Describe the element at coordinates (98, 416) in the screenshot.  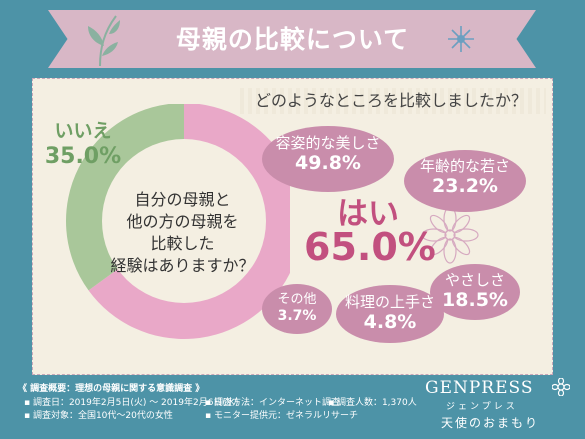
I see `survey-target: ▪ 調査対象：全国10代～20代の女性` at that location.